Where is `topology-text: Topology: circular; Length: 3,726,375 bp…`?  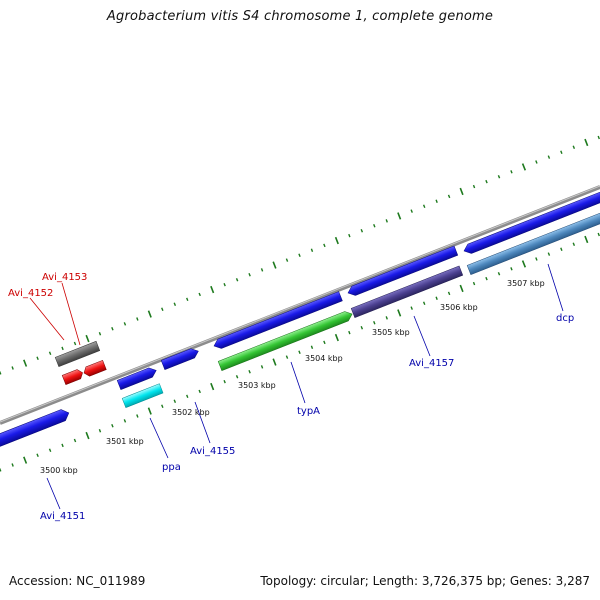
topology-text: Topology: circular; Length: 3,726,375 bp… is located at coordinates (425, 581).